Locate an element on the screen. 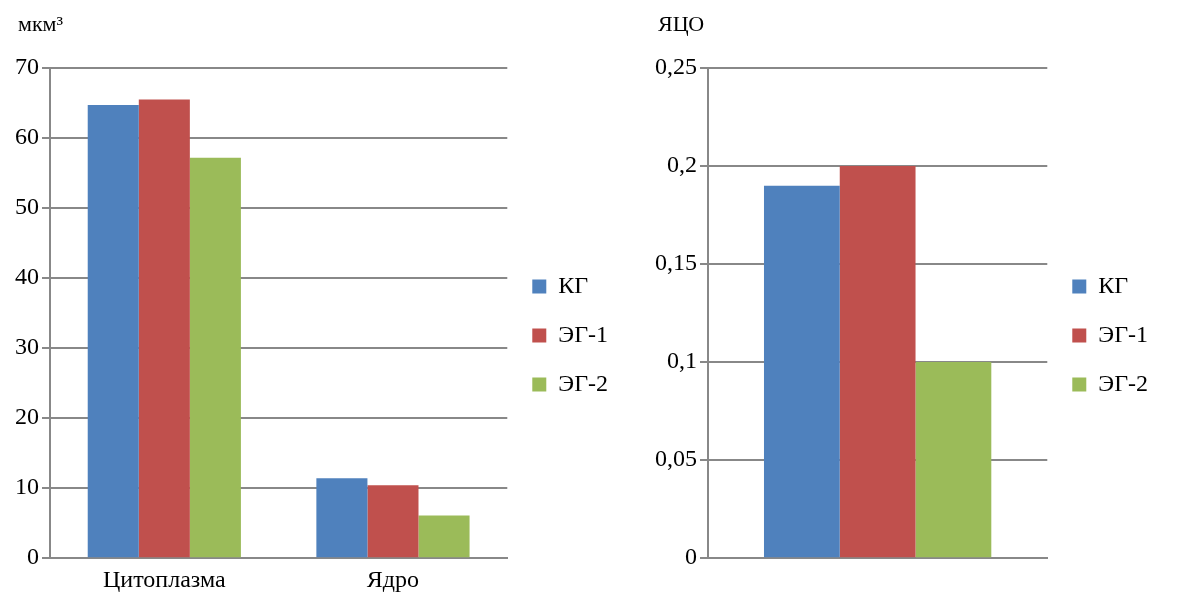 This screenshot has width=1181, height=607. y-tick-label: 50 is located at coordinates (27, 206).